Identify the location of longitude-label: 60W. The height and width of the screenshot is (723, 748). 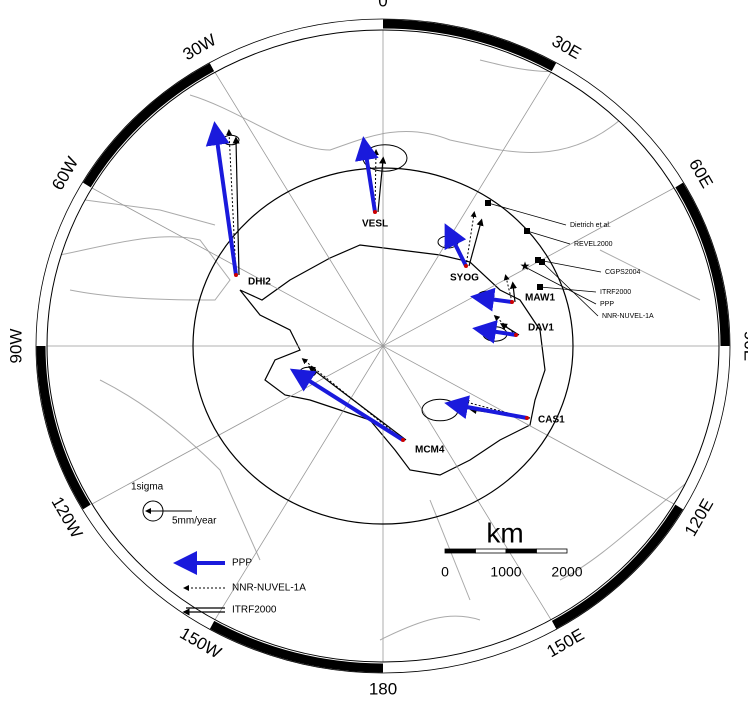
(65, 174).